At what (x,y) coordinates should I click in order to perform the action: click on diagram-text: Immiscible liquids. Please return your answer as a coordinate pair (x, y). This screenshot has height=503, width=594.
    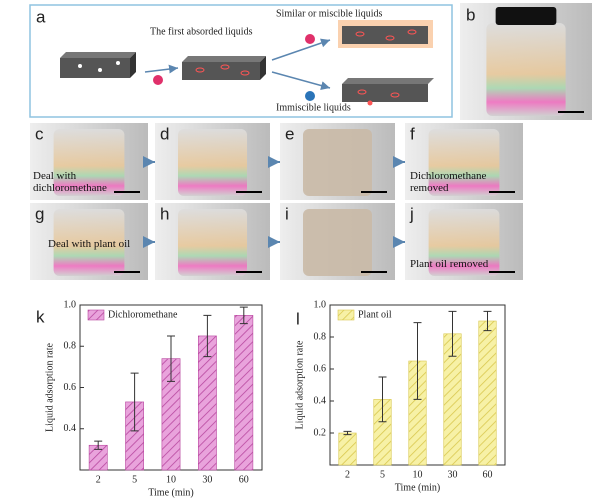
    Looking at the image, I should click on (313, 107).